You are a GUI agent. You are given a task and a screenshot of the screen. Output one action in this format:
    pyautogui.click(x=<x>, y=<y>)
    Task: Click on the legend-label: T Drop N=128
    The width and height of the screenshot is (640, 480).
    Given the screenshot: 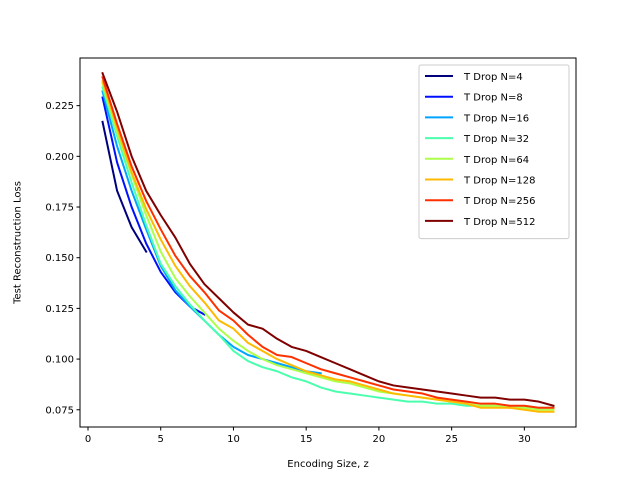 What is the action you would take?
    pyautogui.click(x=499, y=181)
    